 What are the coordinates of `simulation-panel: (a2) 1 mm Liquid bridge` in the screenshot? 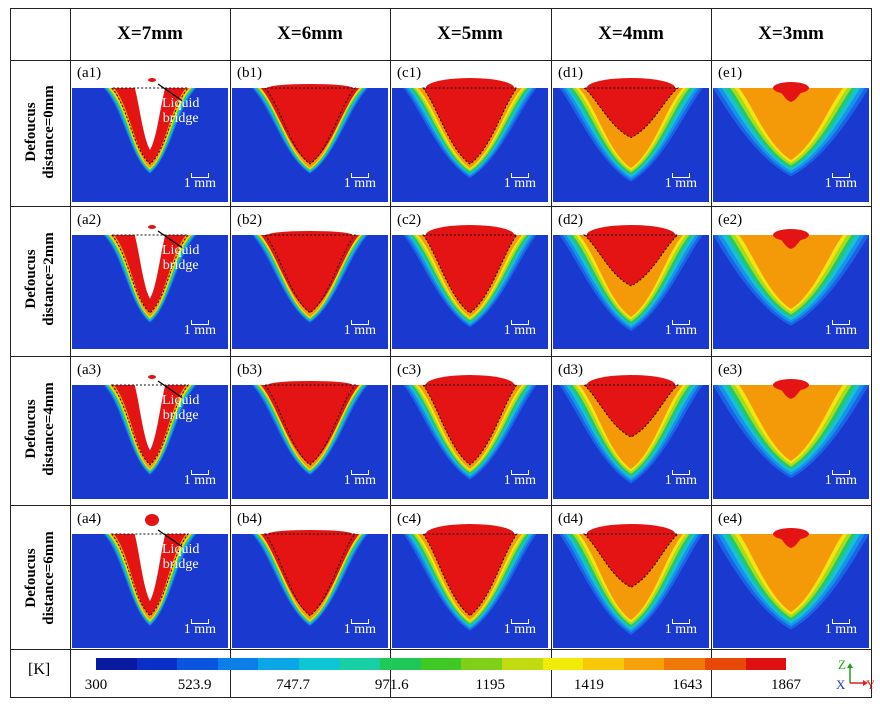 It's located at (150, 279).